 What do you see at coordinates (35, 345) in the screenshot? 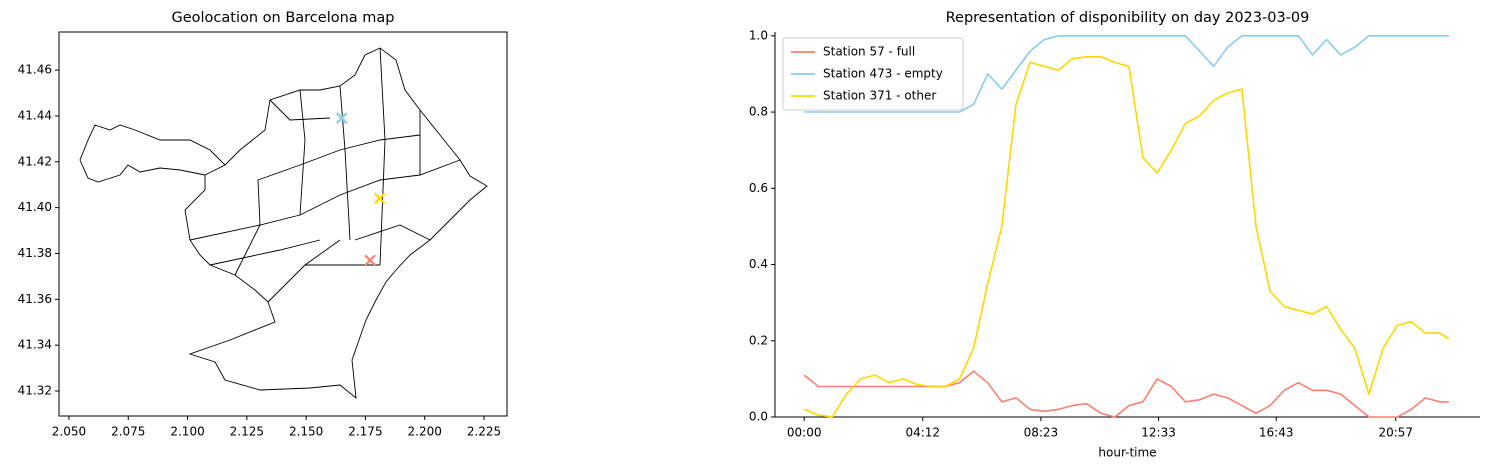
I see `y-tick-label: 41.34` at bounding box center [35, 345].